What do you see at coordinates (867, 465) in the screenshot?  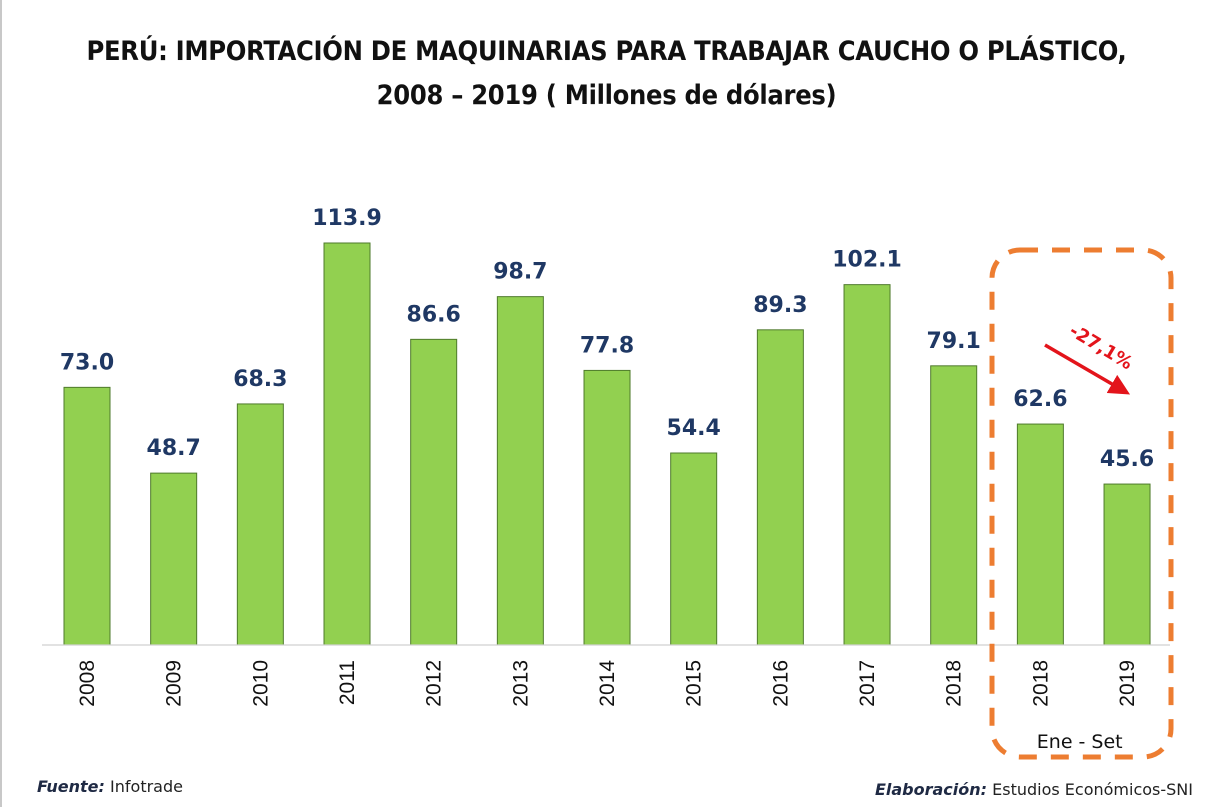 I see `bar-2017` at bounding box center [867, 465].